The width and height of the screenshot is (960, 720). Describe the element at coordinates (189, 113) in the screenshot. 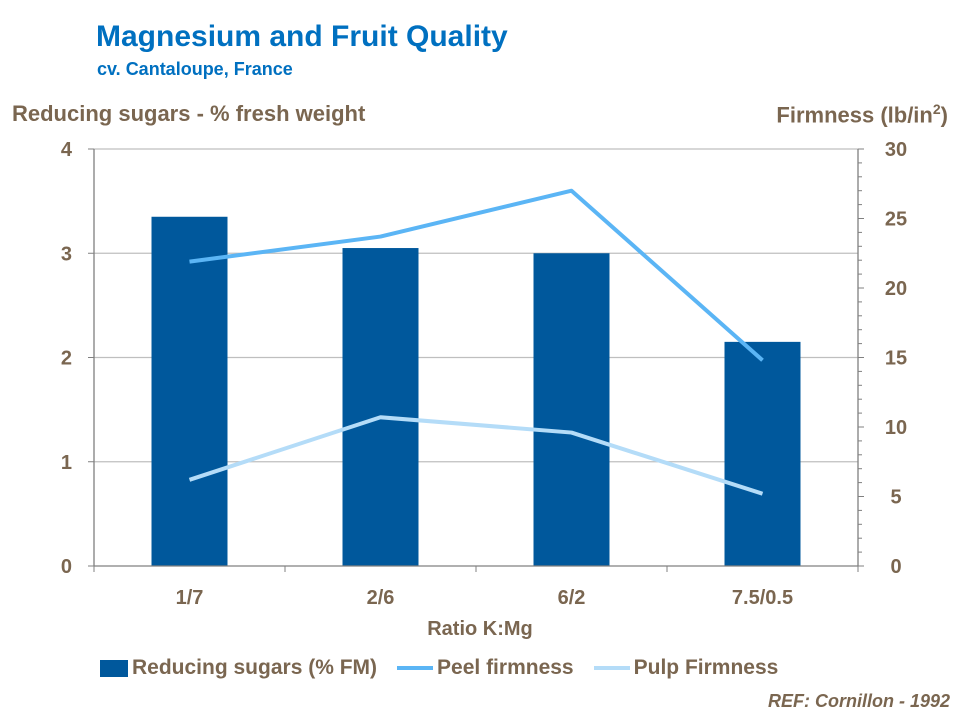

I see `y-axis-label: Reducing sugars - % fresh weight` at that location.